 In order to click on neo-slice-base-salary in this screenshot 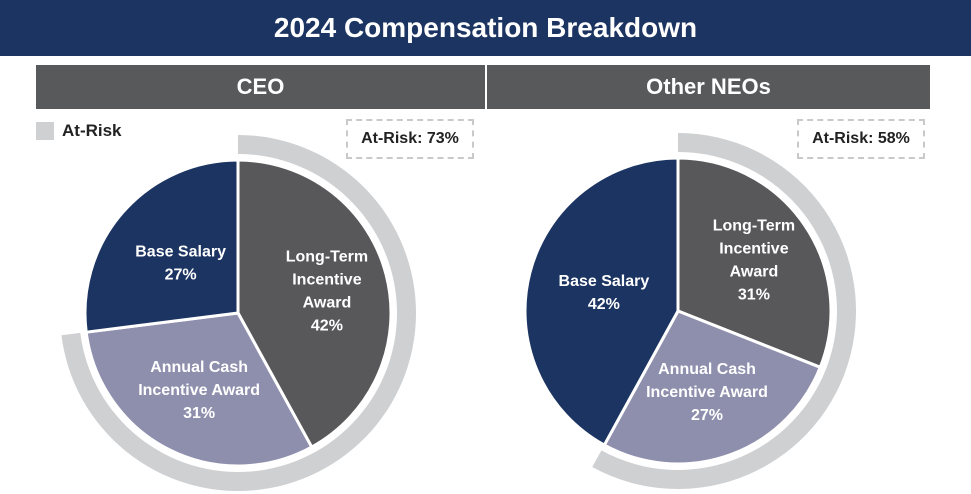, I will do `click(601, 301)`.